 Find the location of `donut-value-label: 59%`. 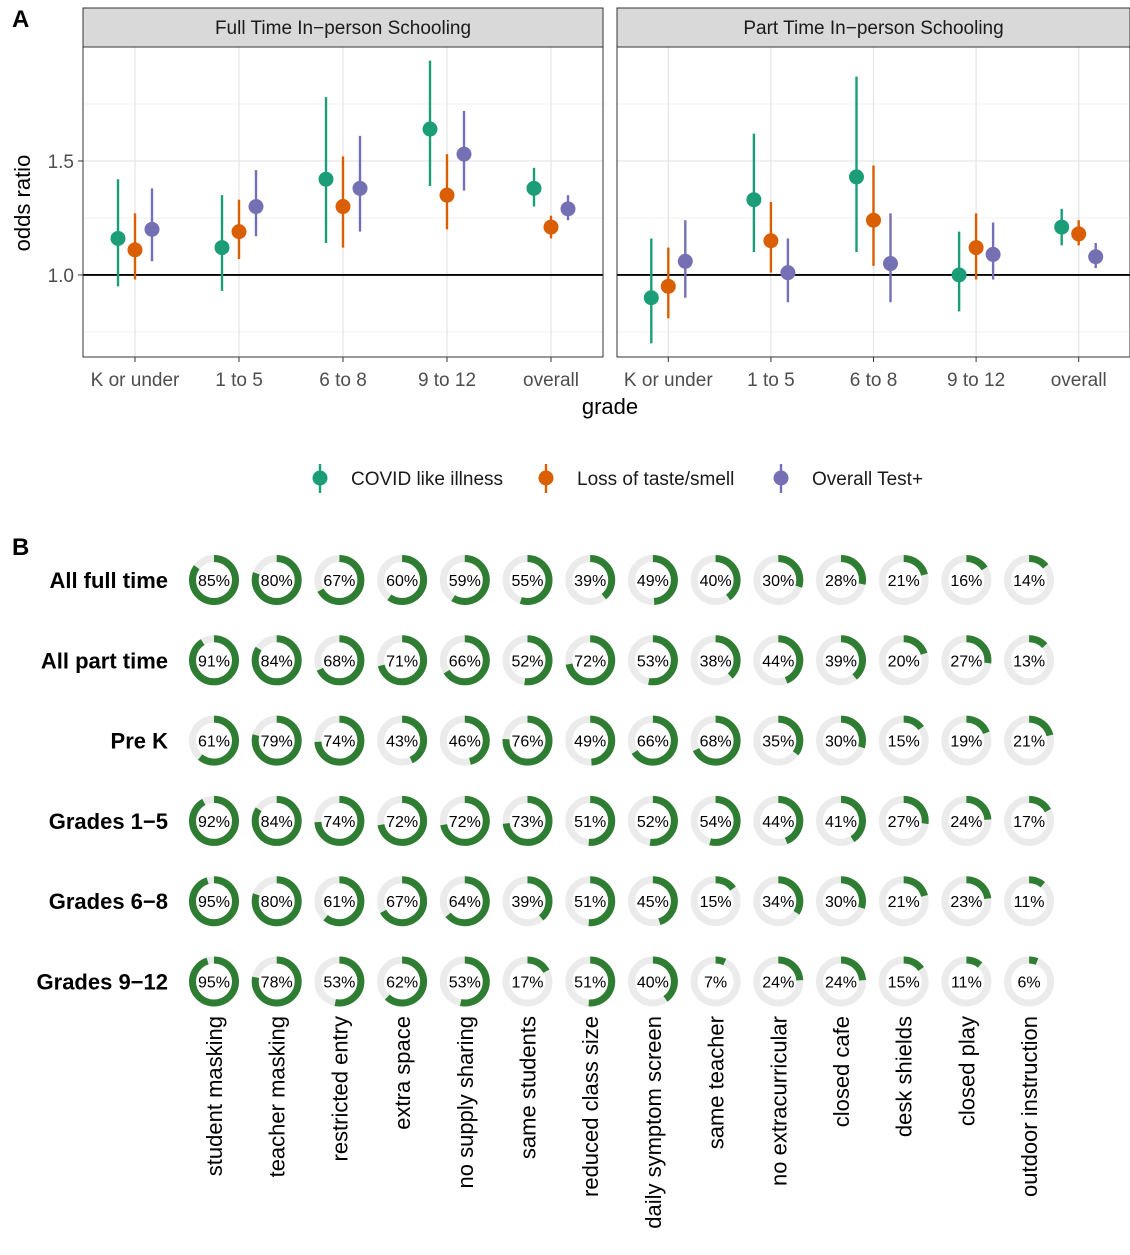

donut-value-label: 59% is located at coordinates (465, 581).